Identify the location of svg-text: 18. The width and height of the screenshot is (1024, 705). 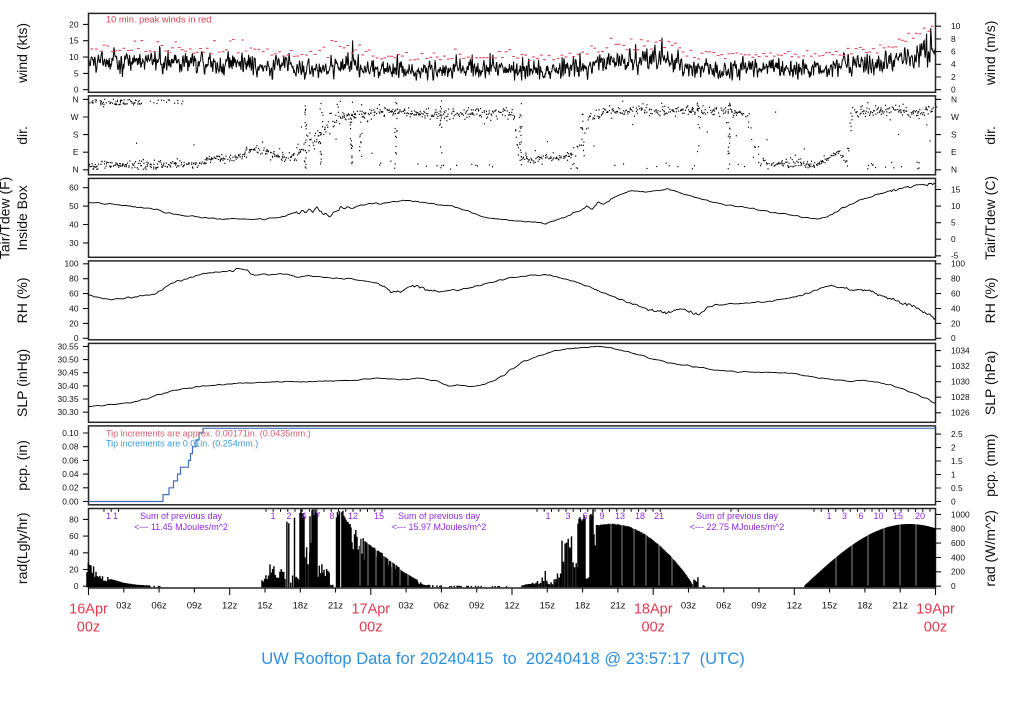
(640, 516).